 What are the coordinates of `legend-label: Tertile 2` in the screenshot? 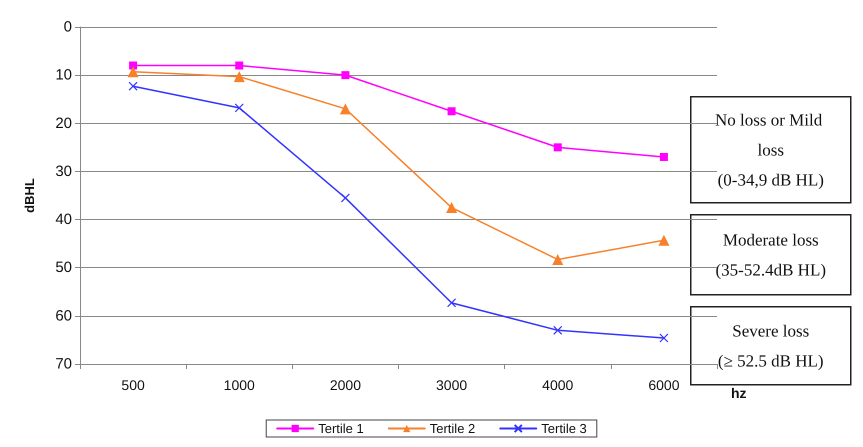 It's located at (453, 428).